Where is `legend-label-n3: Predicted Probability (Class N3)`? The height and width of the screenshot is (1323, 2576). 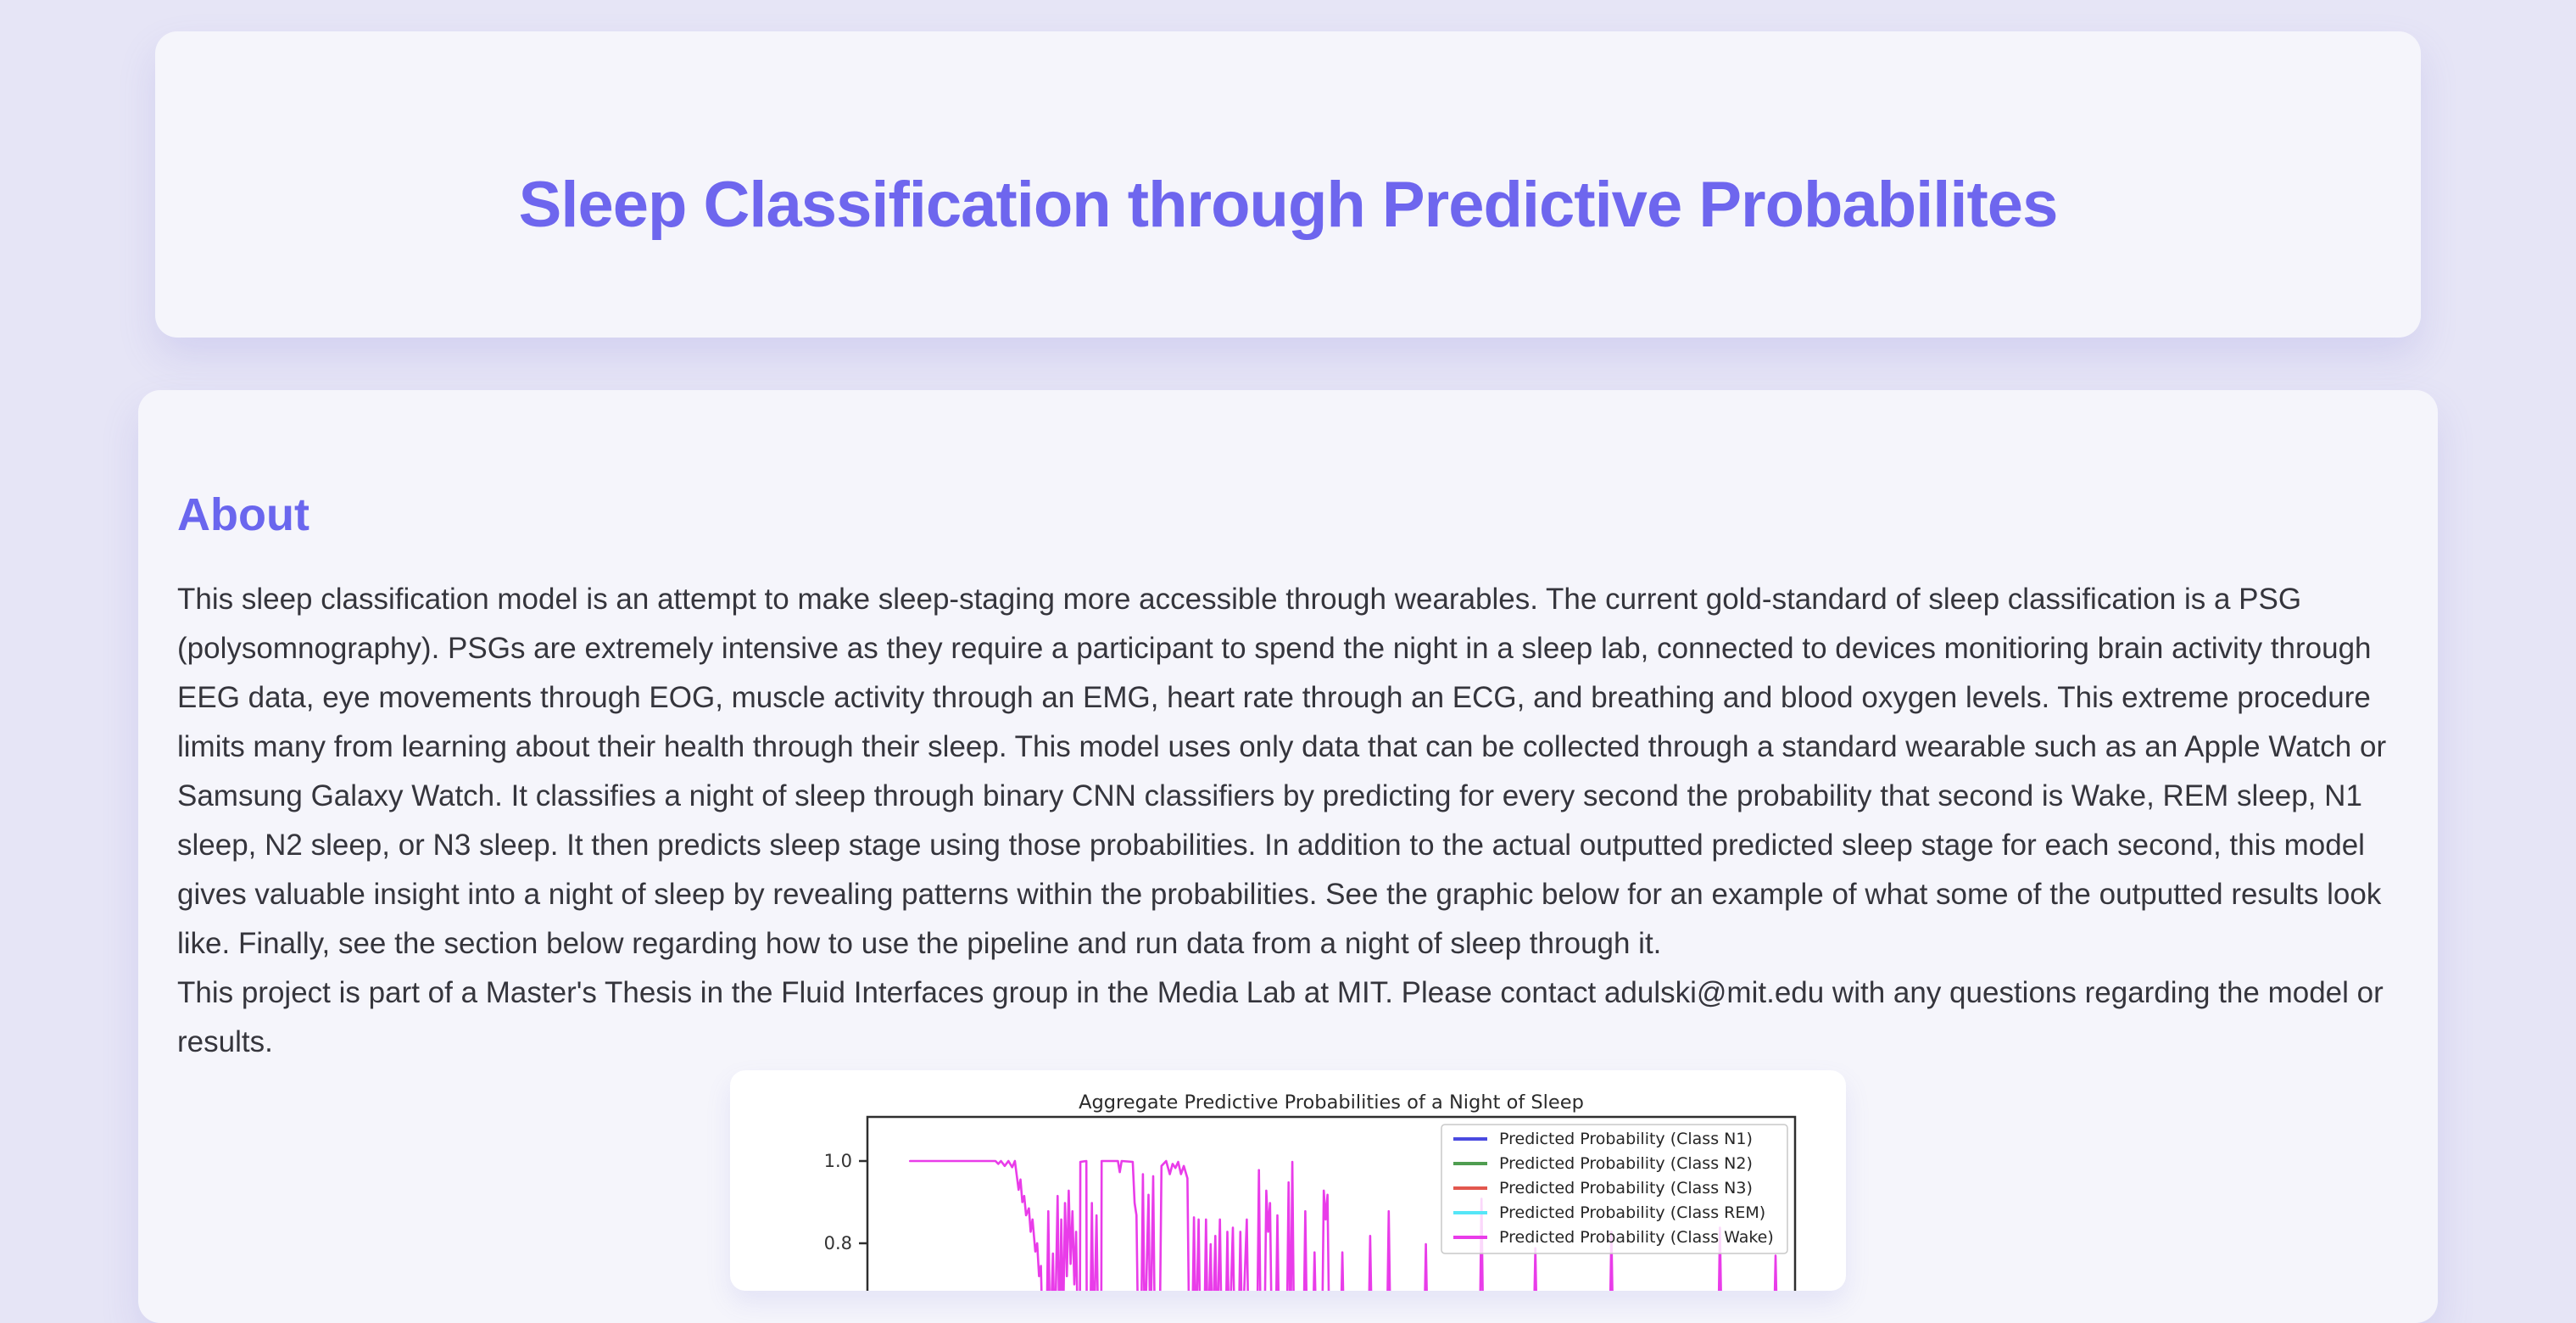 legend-label-n3: Predicted Probability (Class N3) is located at coordinates (1626, 1188).